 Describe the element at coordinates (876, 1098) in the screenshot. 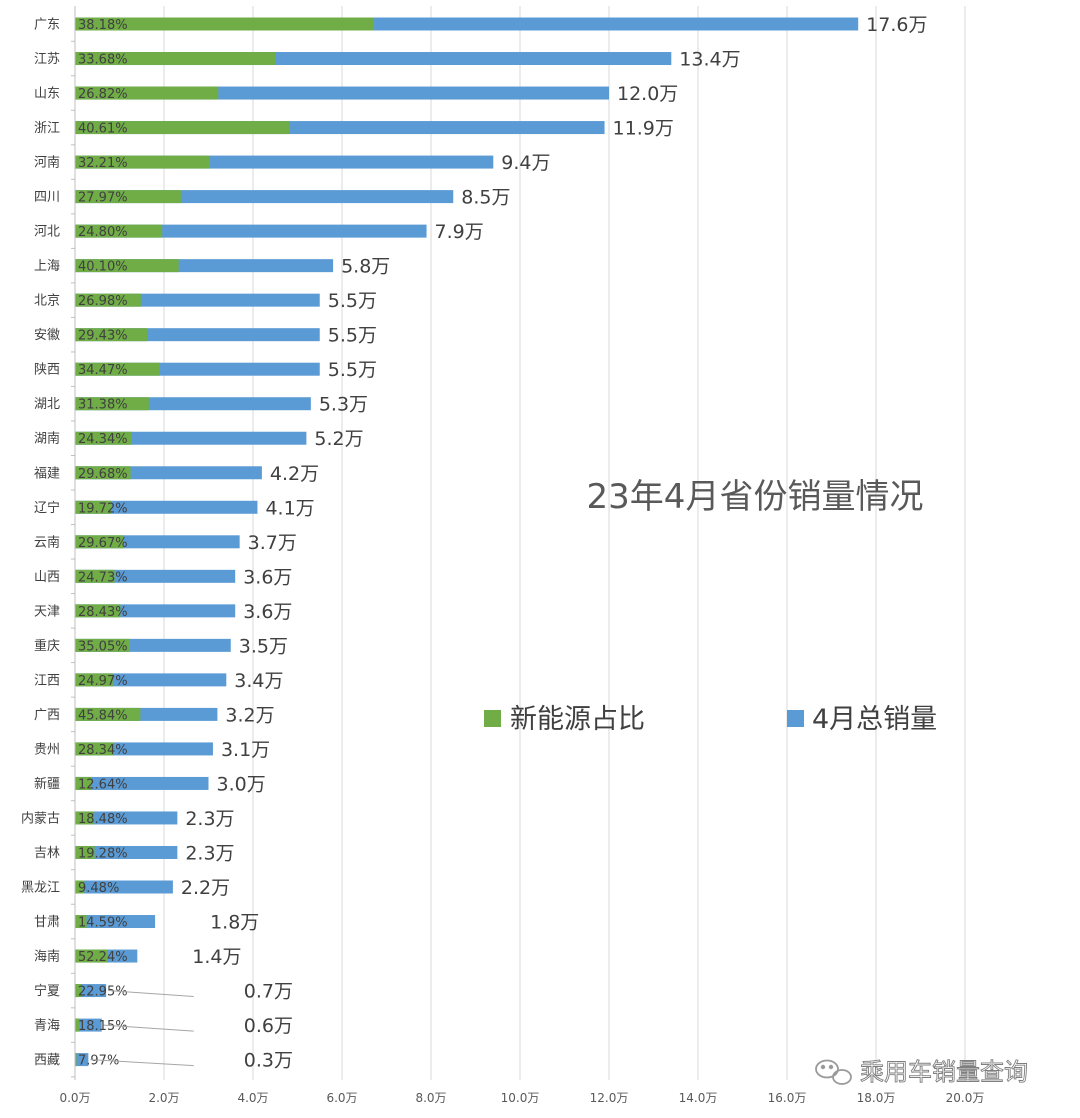

I see `x-tick-label: 18.0万` at that location.